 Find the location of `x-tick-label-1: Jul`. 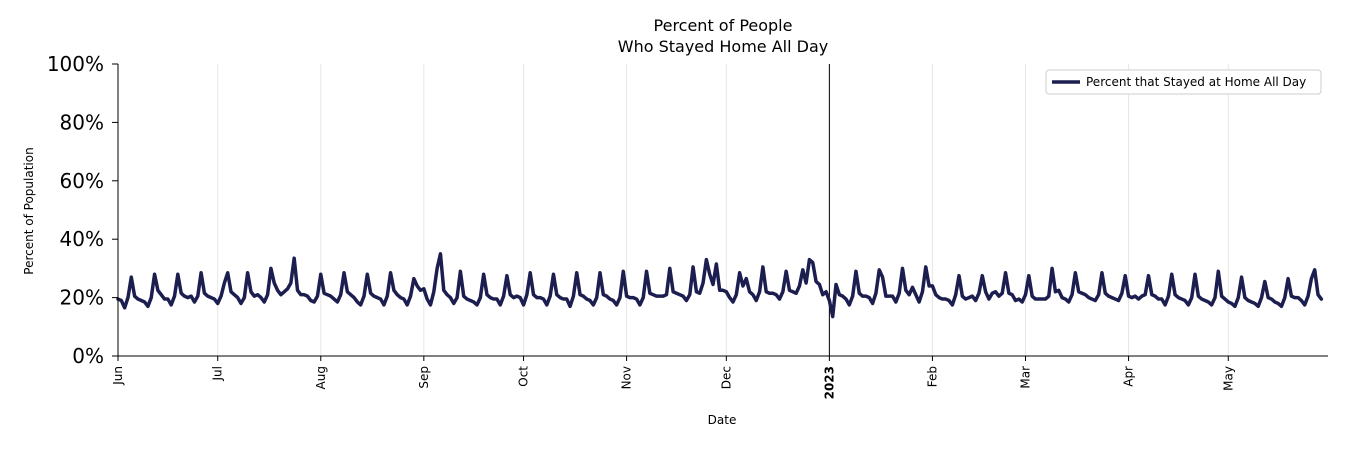

x-tick-label-1: Jul is located at coordinates (218, 373).